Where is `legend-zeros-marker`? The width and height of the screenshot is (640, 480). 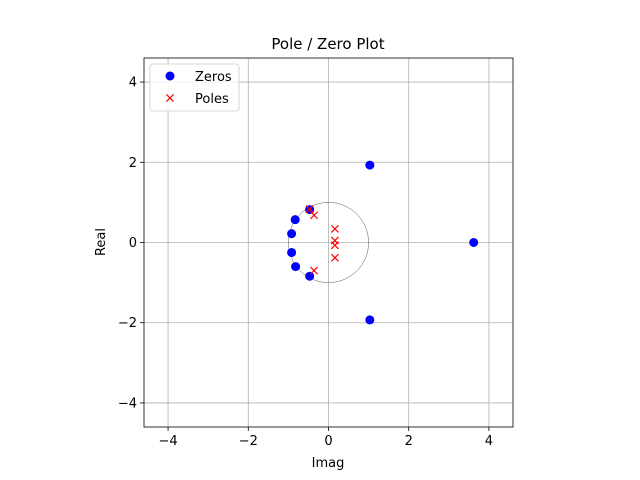 legend-zeros-marker is located at coordinates (170, 76).